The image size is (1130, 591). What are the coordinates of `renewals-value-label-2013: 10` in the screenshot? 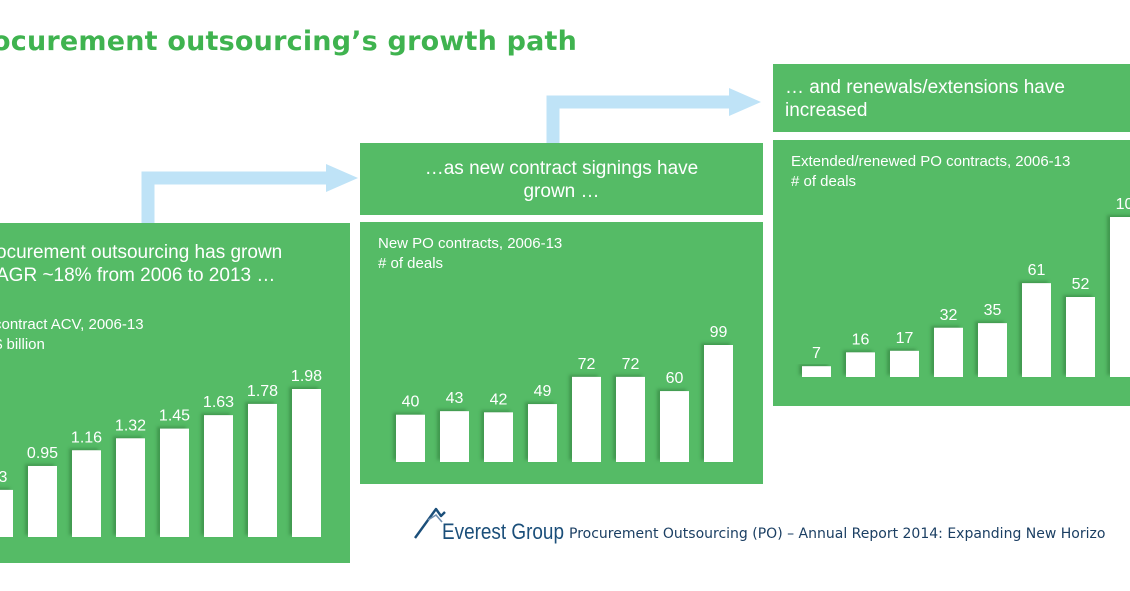 It's located at (1123, 204).